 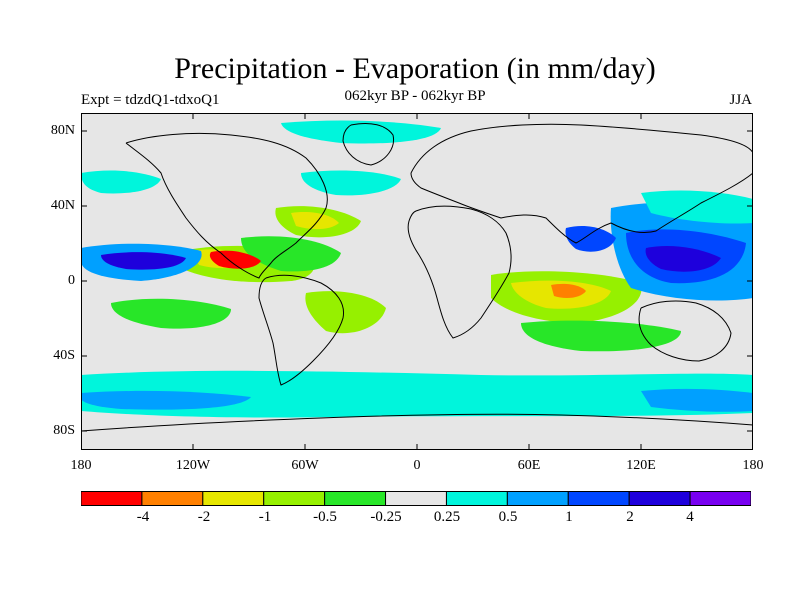 What do you see at coordinates (590, 239) in the screenshot?
I see `bay-of-bengal-wet-zone` at bounding box center [590, 239].